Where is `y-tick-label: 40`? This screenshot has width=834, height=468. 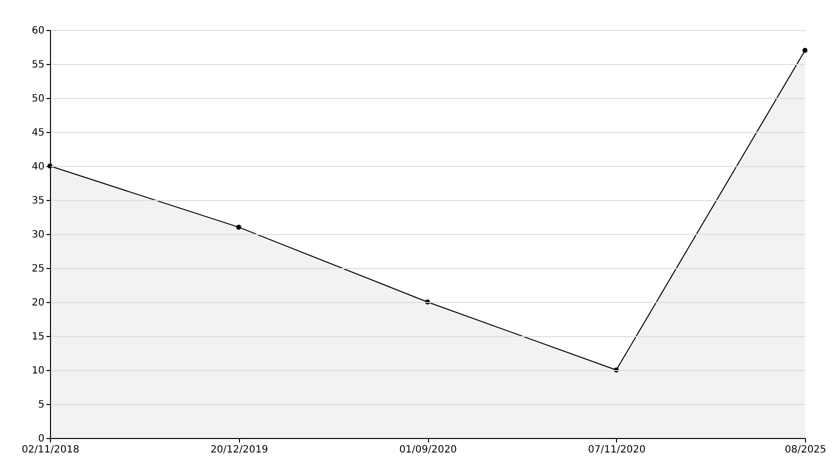
y-tick-label: 40 is located at coordinates (38, 167).